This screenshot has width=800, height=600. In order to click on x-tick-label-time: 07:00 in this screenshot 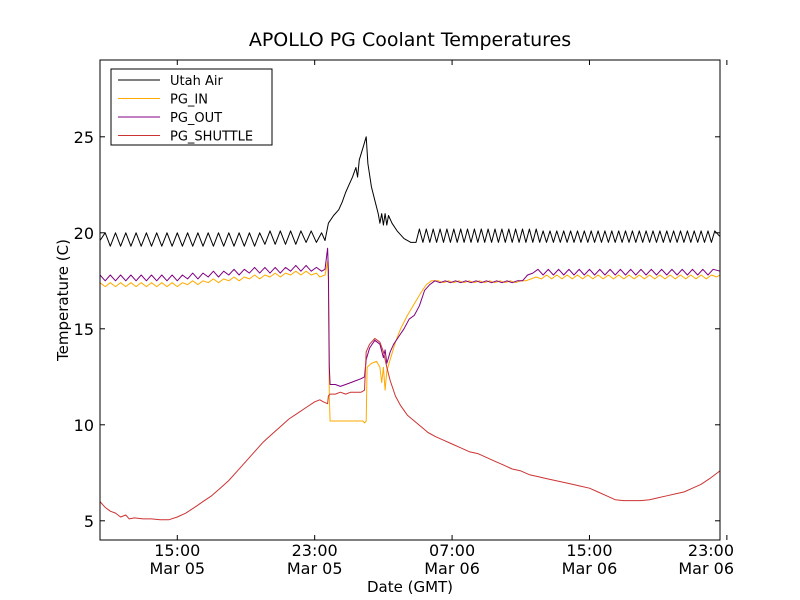, I will do `click(452, 550)`.